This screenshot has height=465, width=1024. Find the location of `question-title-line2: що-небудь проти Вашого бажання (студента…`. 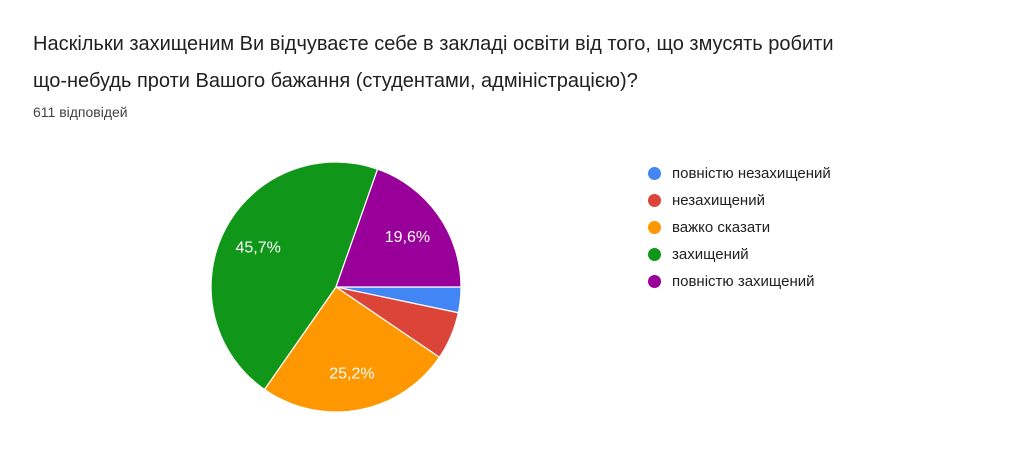

question-title-line2: що-небудь проти Вашого бажання (студента… is located at coordinates (335, 81).